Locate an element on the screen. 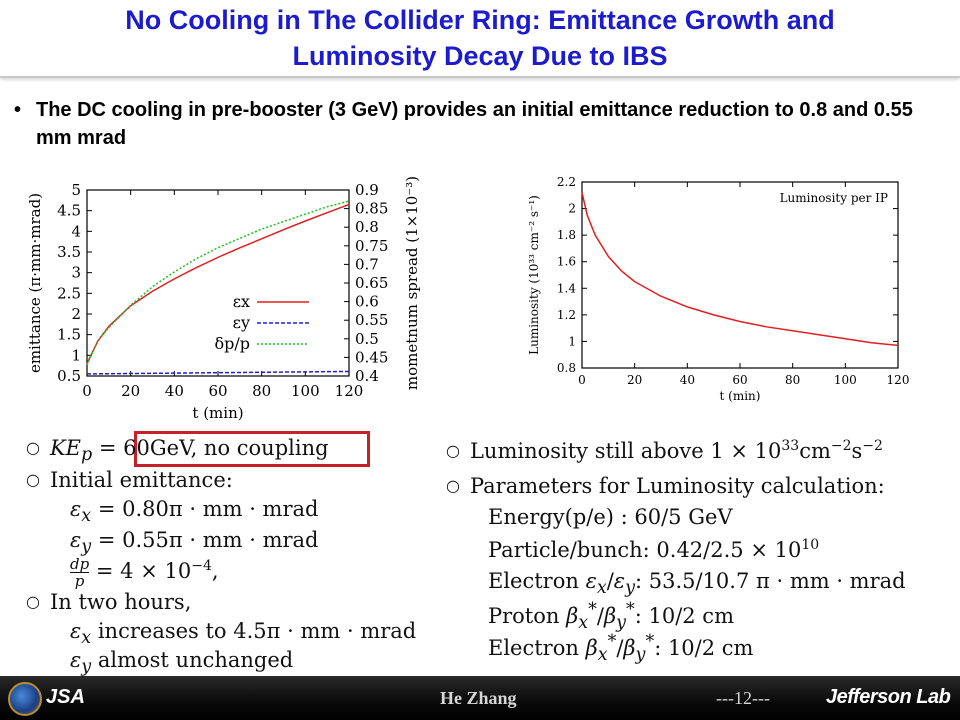 Image resolution: width=960 pixels, height=720 pixels. two-hours-line: ○ In two hours, is located at coordinates (109, 602).